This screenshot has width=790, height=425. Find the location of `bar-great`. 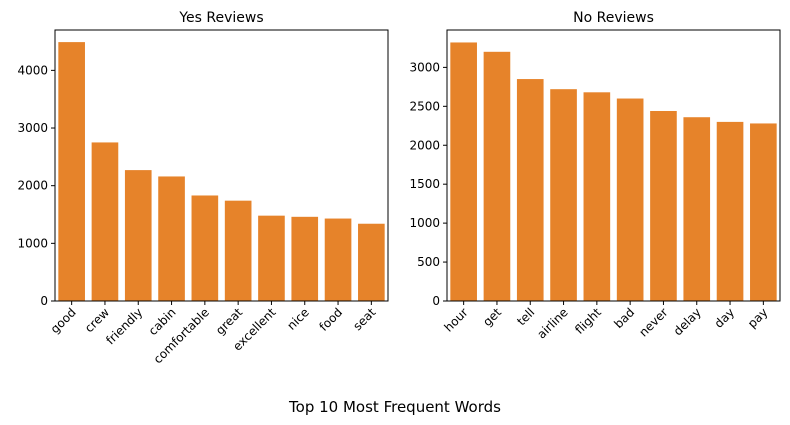

bar-great is located at coordinates (238, 250).